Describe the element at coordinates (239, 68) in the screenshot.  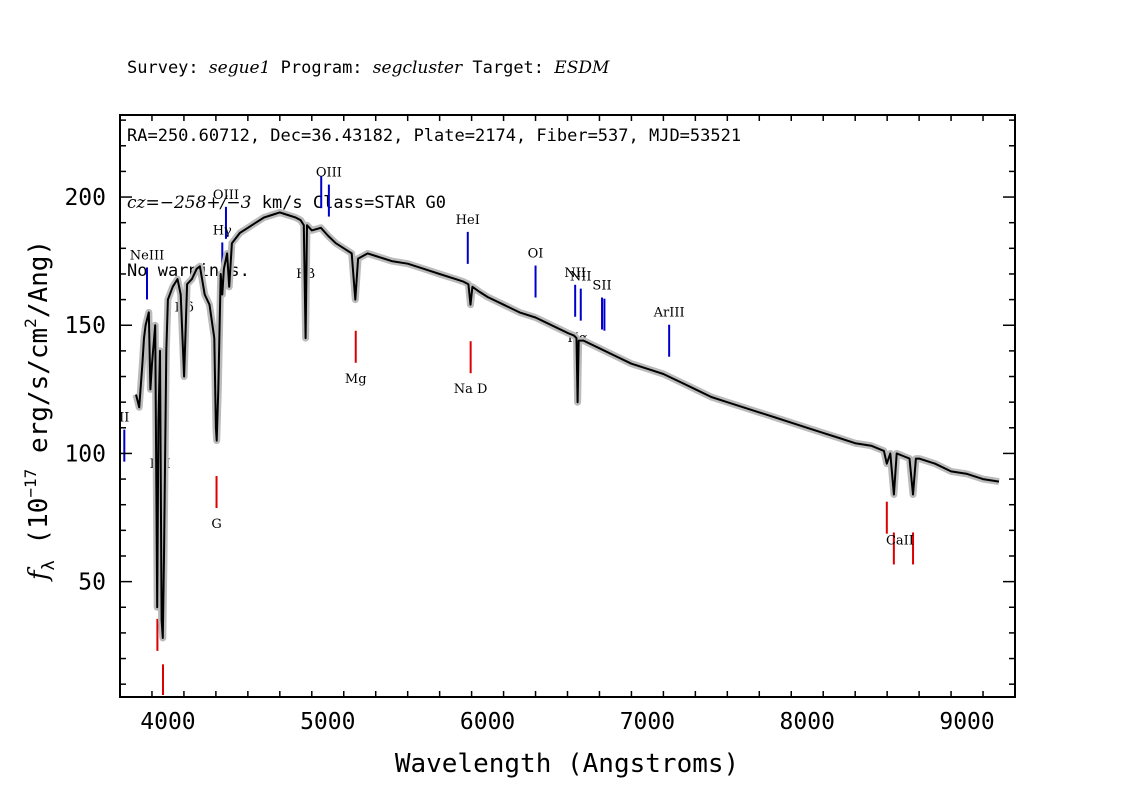
I see `survey-value: segue1` at that location.